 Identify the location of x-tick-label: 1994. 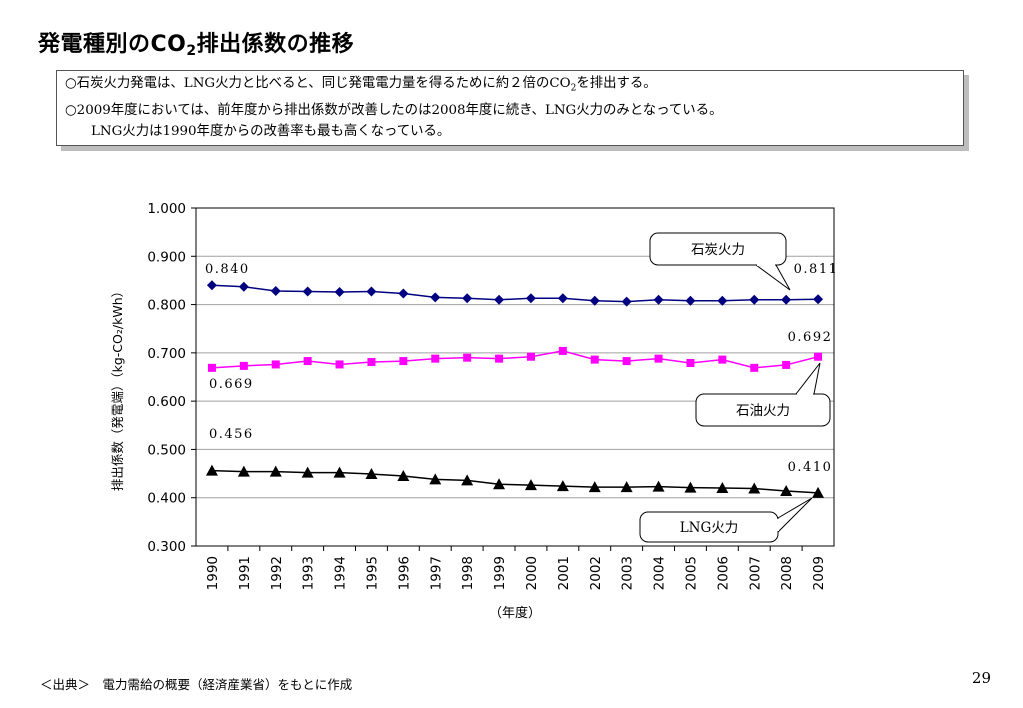
(341, 573).